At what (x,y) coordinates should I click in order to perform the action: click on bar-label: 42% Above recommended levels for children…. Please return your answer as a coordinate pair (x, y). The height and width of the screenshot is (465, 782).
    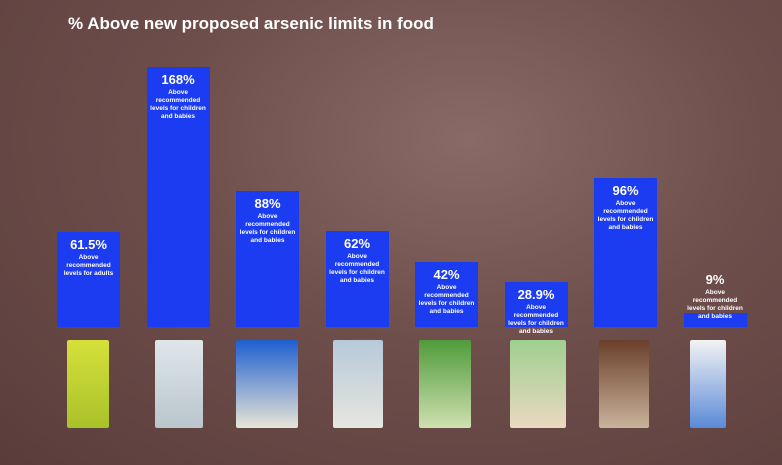
    Looking at the image, I should click on (446, 289).